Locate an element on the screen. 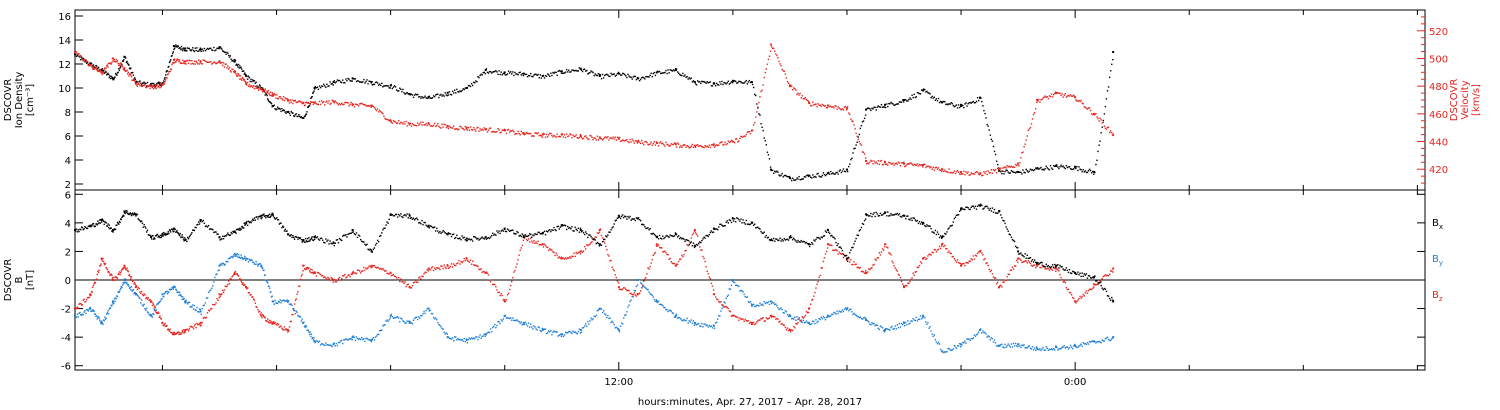  ion-density-series-point is located at coordinates (173, 46).